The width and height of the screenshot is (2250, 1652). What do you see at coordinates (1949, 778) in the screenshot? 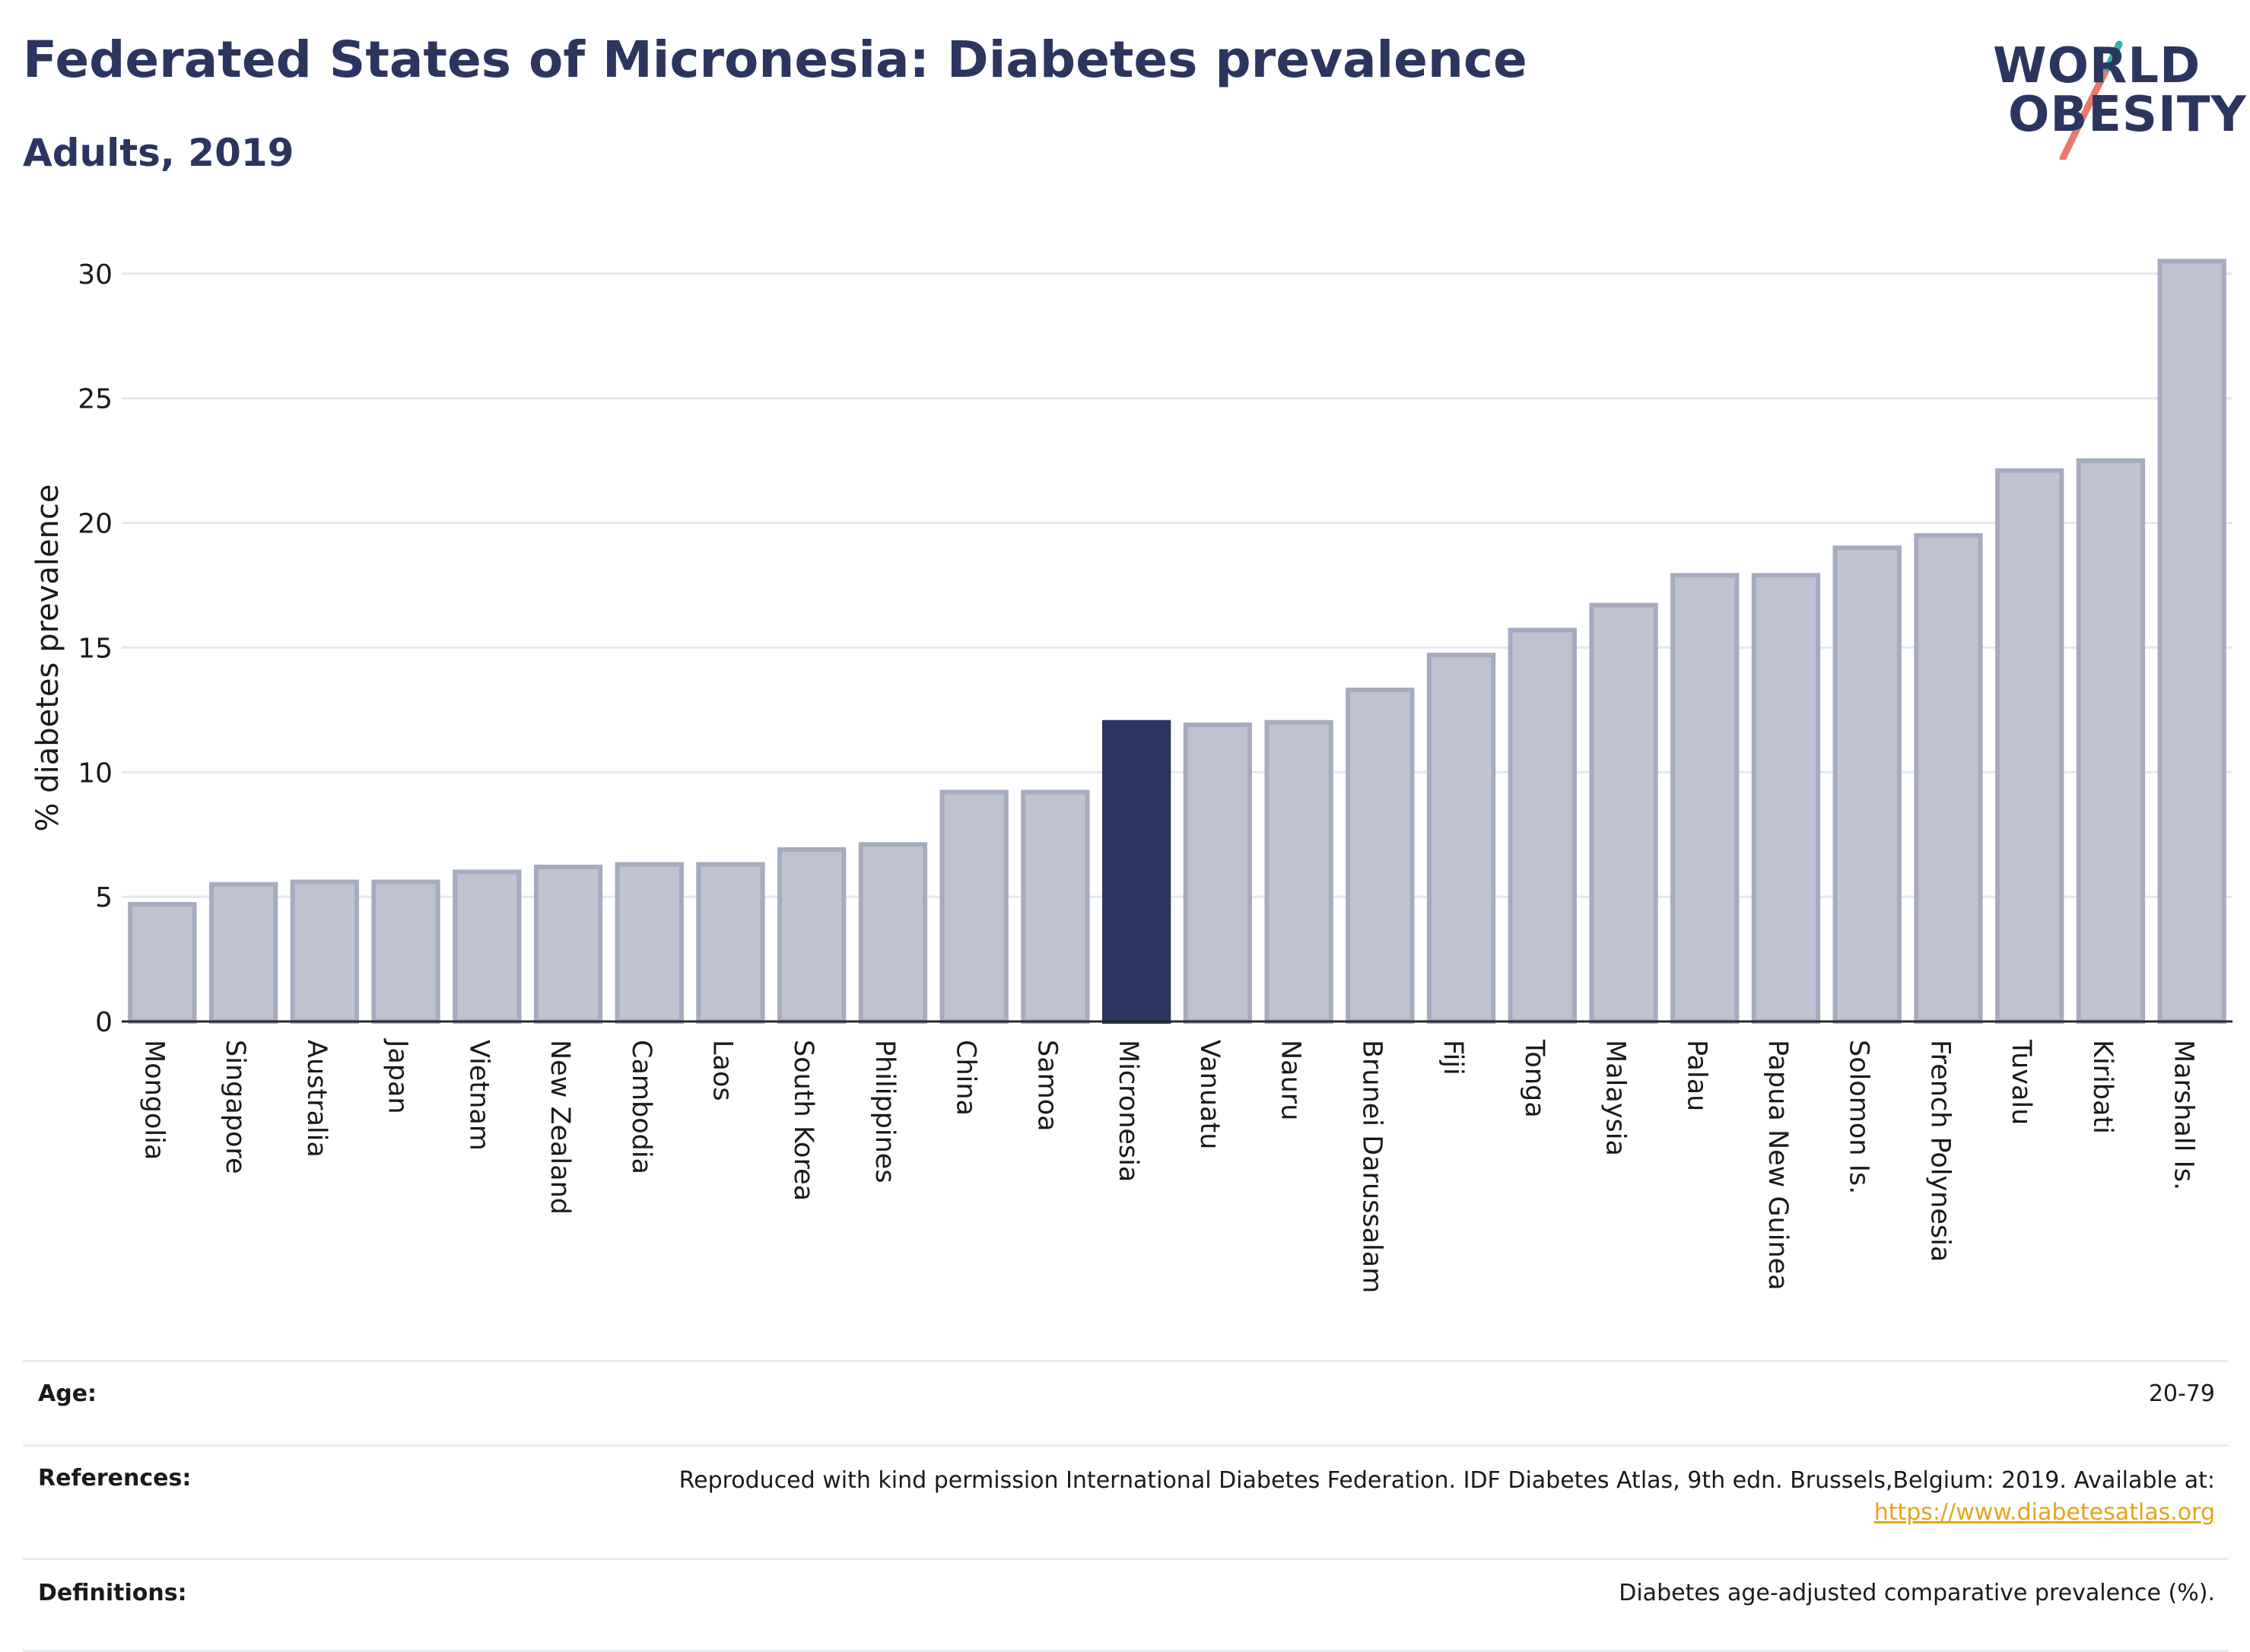
I see `bar-french-polynesia` at bounding box center [1949, 778].